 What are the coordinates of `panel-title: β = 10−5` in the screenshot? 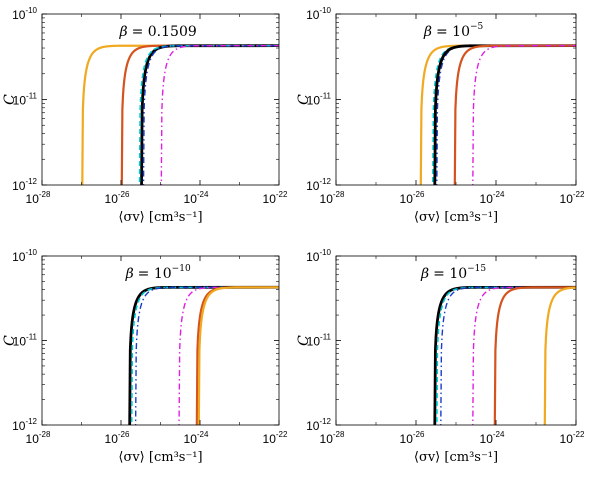 It's located at (453, 31).